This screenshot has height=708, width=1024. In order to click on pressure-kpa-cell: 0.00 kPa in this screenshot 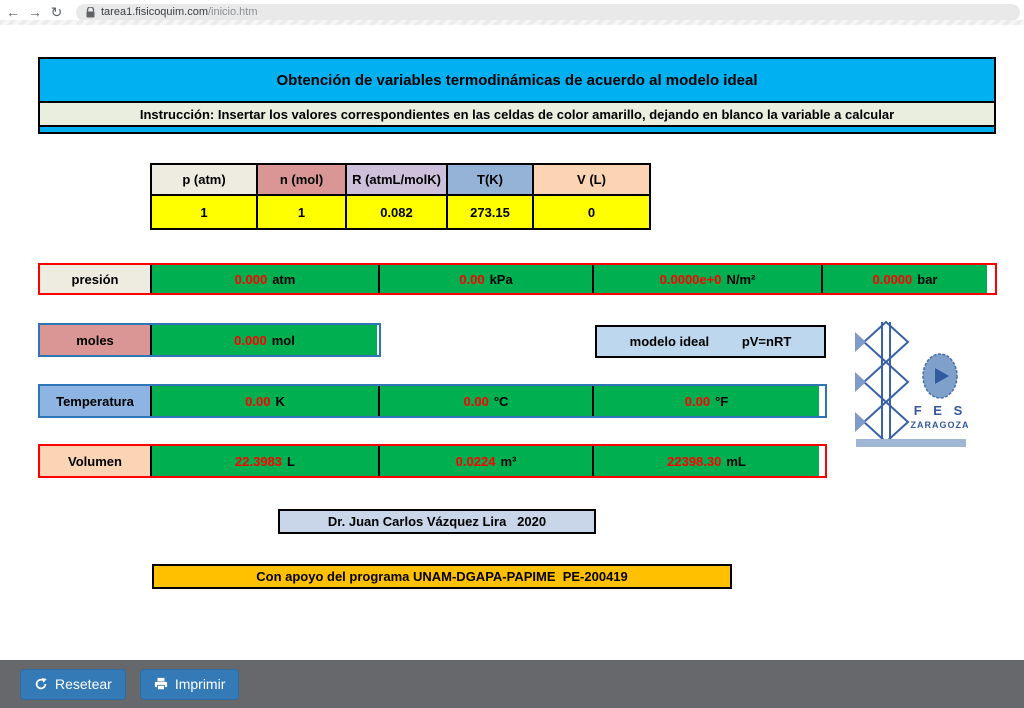, I will do `click(485, 279)`.